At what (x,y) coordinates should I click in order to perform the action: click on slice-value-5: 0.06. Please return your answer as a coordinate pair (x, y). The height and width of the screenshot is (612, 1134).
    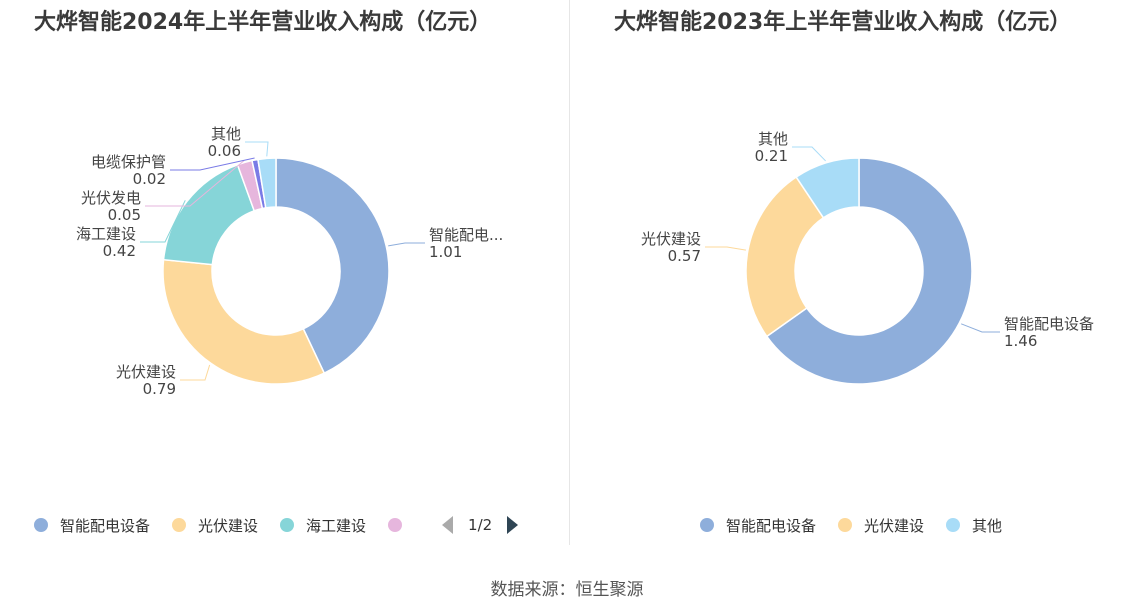
    Looking at the image, I should click on (224, 151).